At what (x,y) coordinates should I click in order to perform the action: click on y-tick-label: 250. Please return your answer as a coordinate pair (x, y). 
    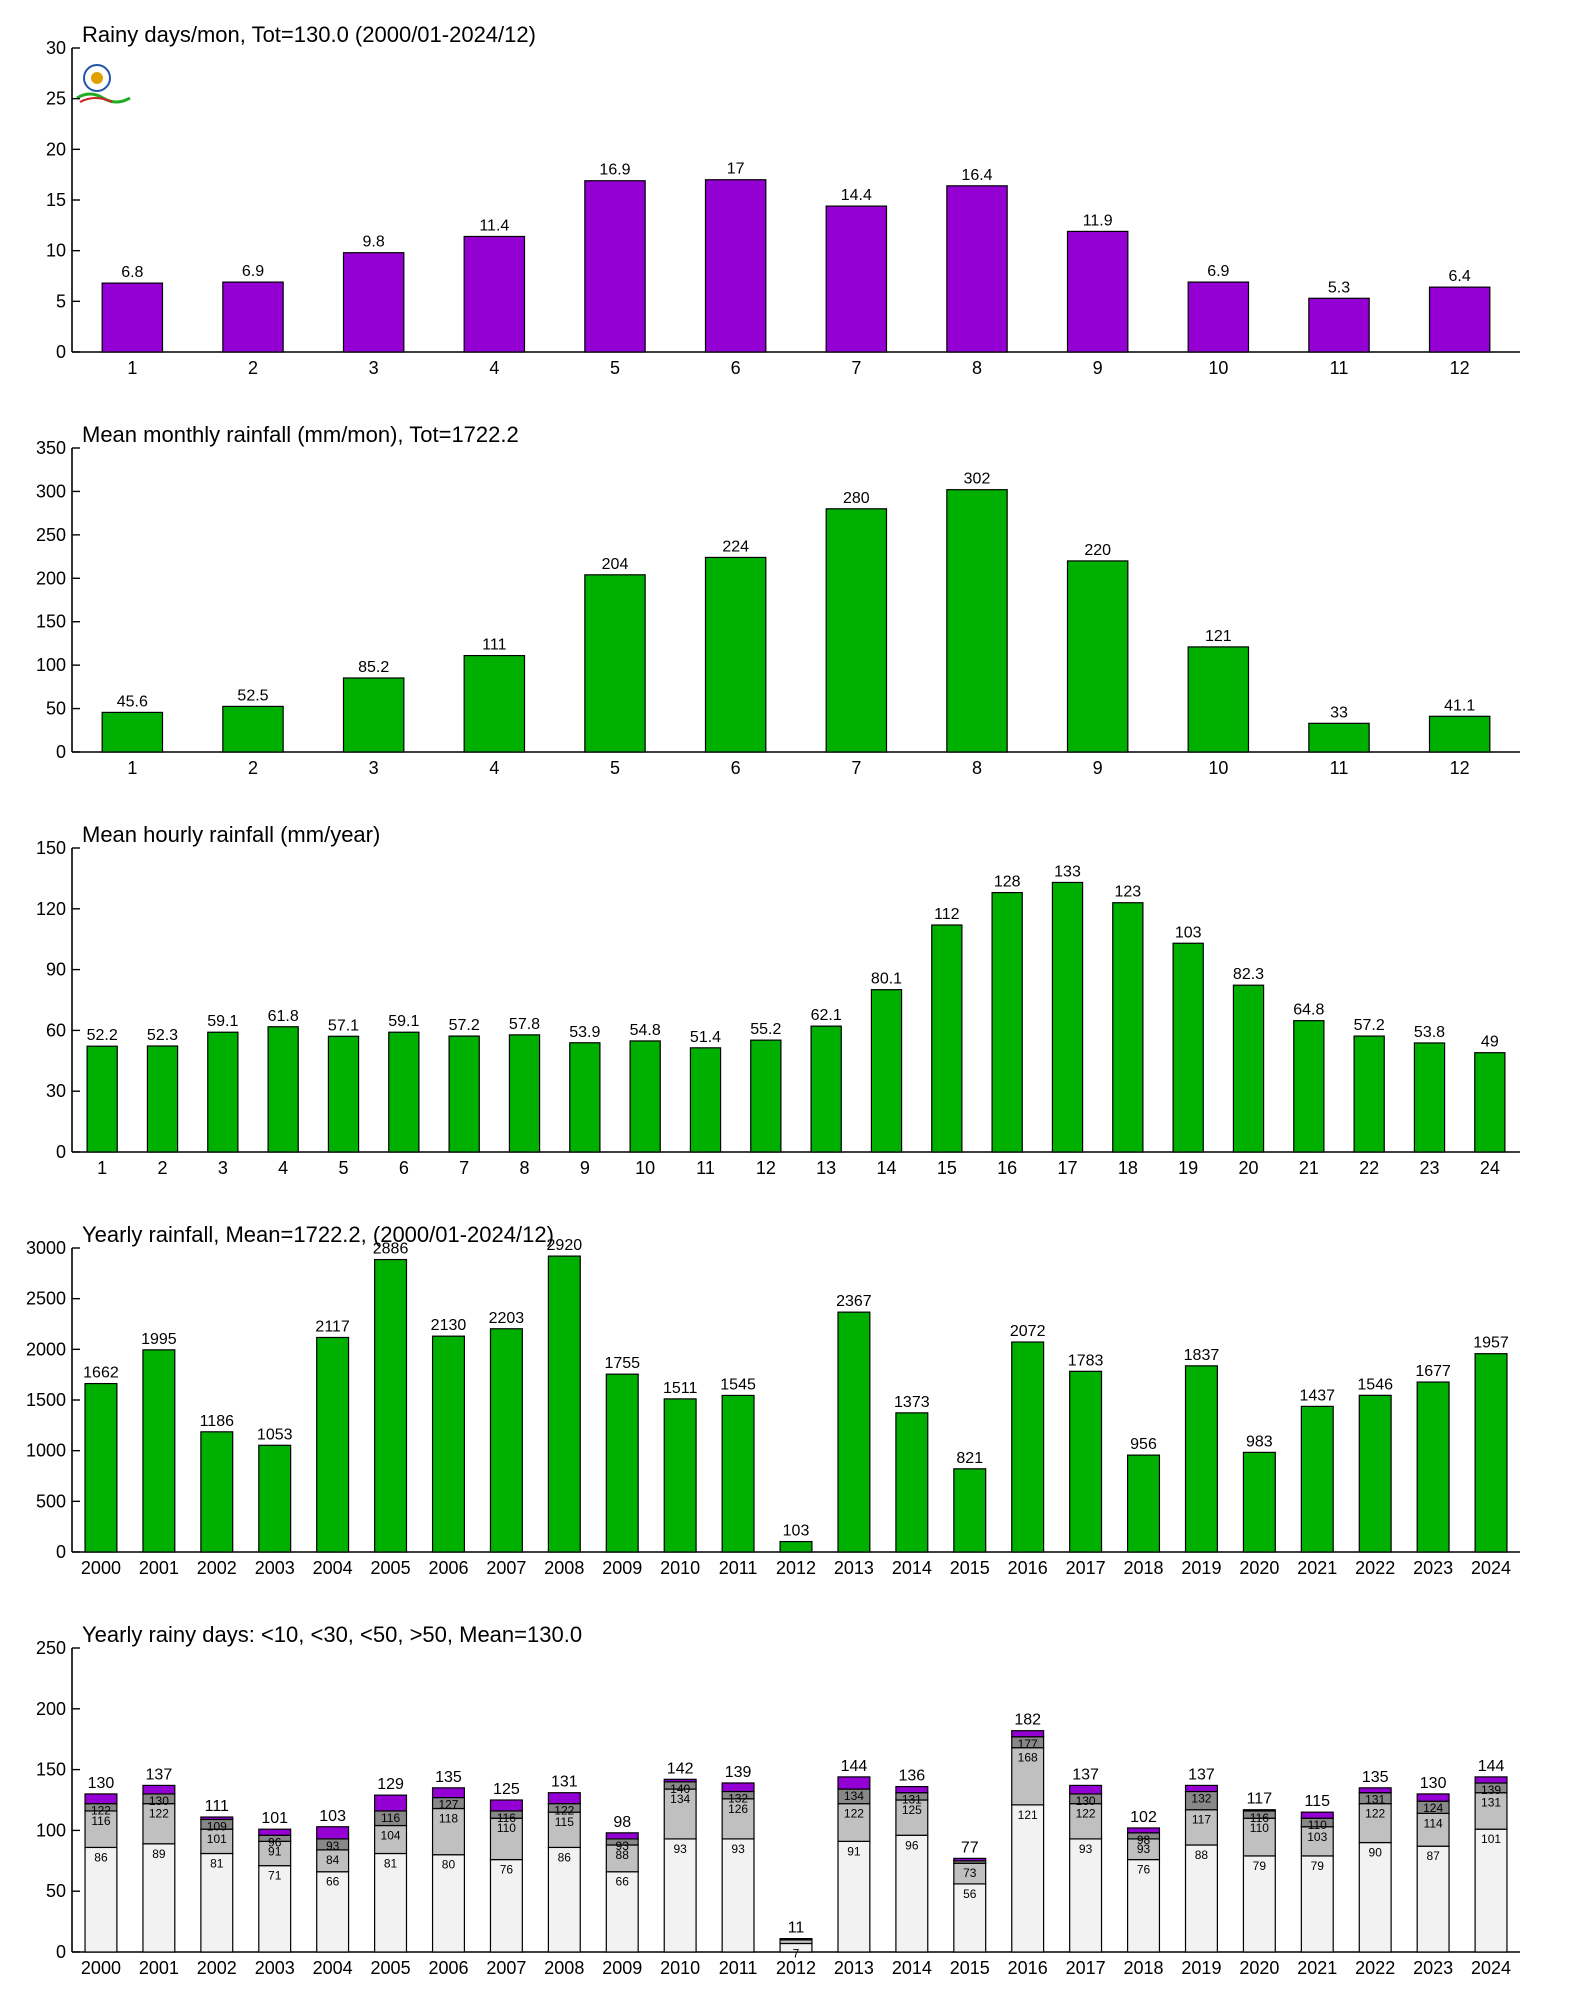
    Looking at the image, I should click on (51, 535).